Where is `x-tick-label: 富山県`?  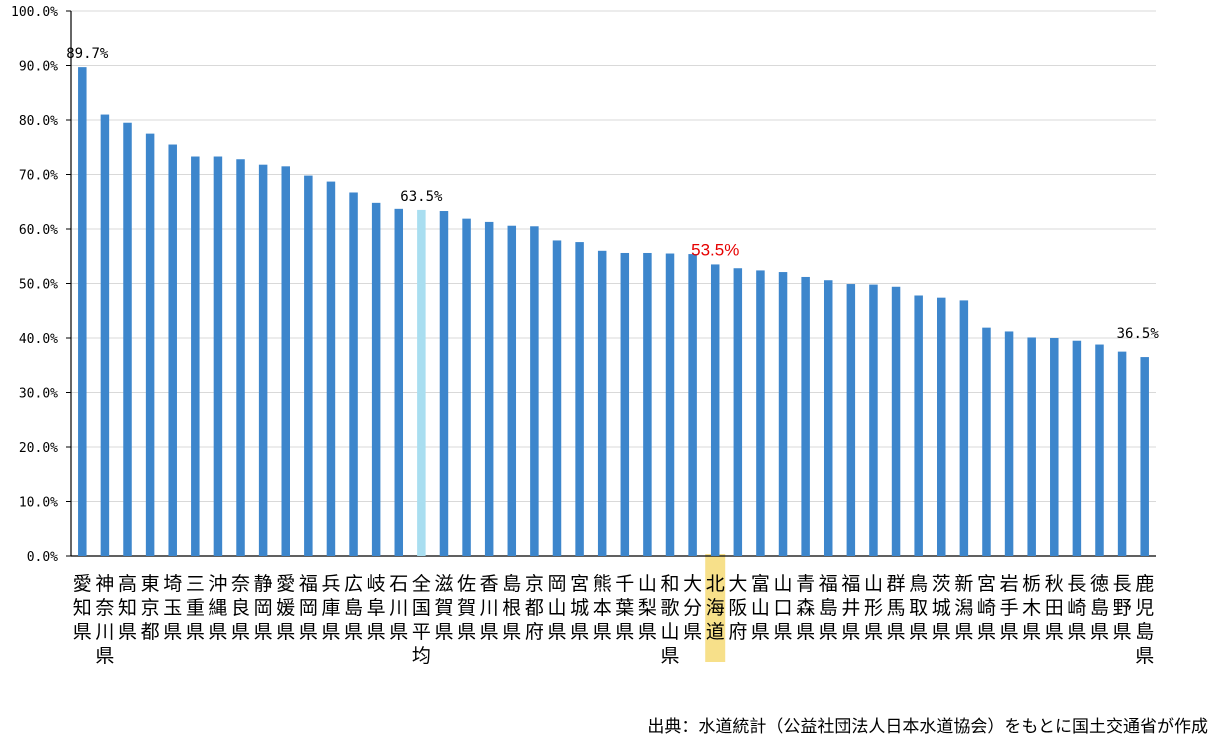 x-tick-label: 富山県 is located at coordinates (760, 608).